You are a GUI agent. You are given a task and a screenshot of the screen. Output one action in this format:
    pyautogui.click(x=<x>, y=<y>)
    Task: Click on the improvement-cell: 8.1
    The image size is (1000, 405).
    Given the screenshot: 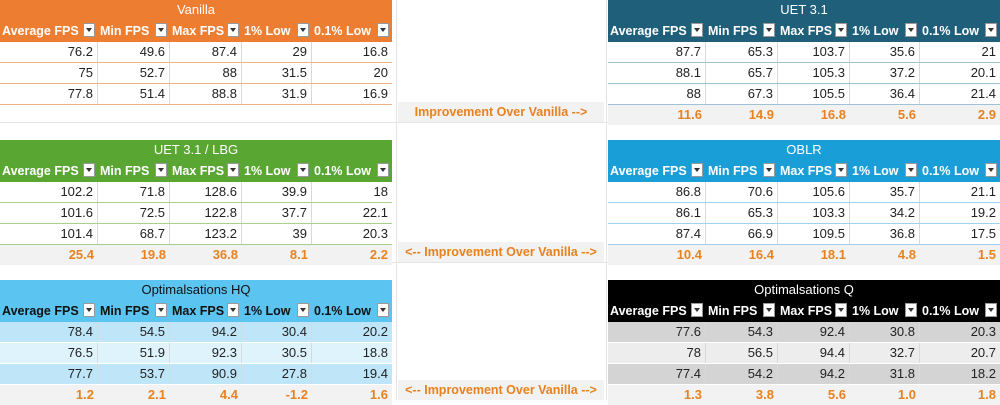 What is the action you would take?
    pyautogui.click(x=298, y=254)
    